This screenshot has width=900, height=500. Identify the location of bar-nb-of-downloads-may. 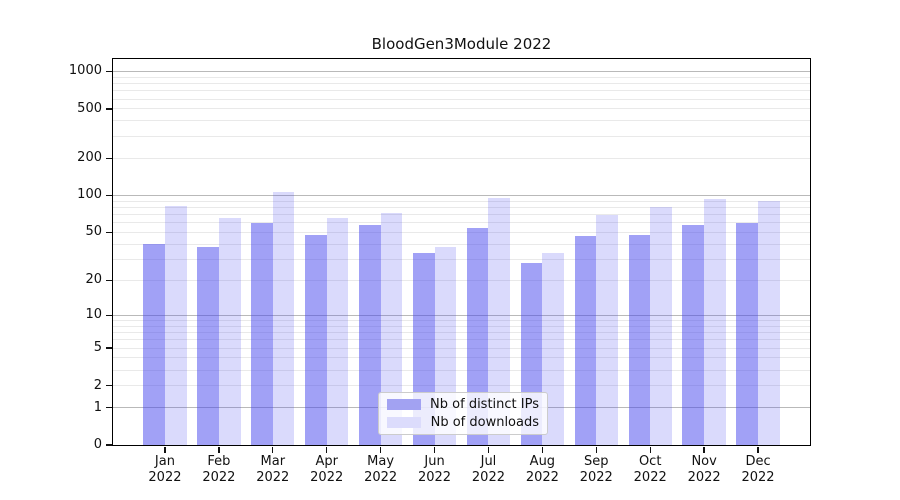
(391, 329).